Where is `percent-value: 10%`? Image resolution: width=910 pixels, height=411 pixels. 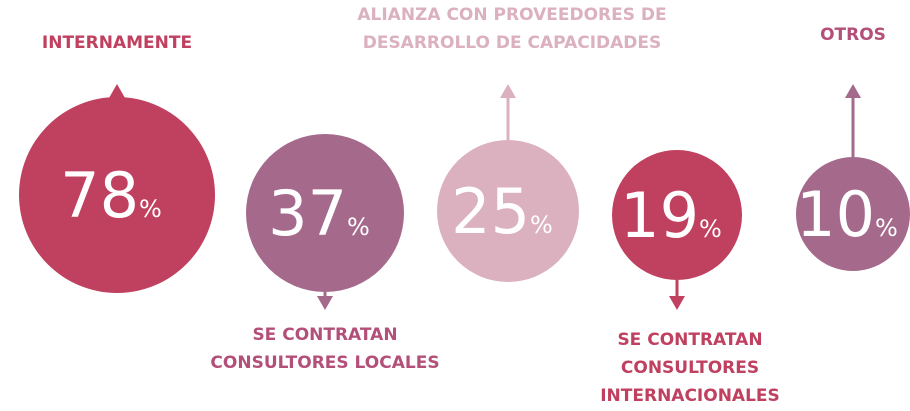 percent-value: 10% is located at coordinates (847, 214).